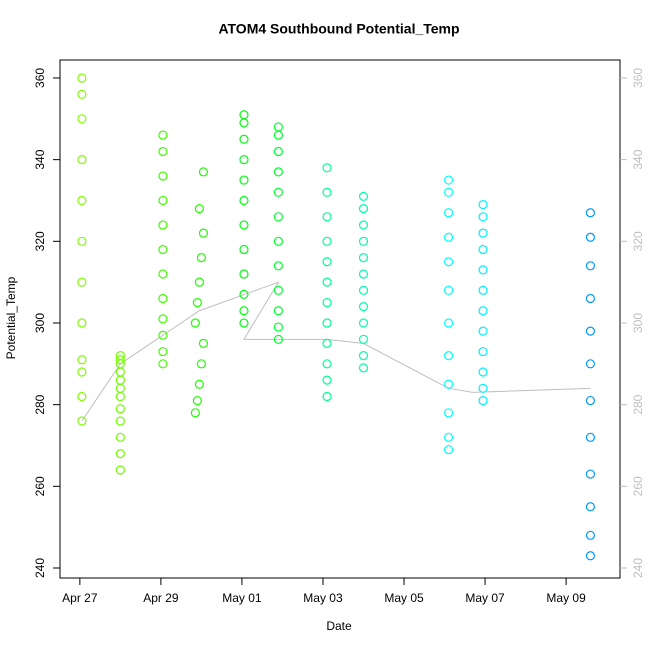 This screenshot has height=655, width=650. What do you see at coordinates (404, 598) in the screenshot?
I see `x-tick-label: May 05` at bounding box center [404, 598].